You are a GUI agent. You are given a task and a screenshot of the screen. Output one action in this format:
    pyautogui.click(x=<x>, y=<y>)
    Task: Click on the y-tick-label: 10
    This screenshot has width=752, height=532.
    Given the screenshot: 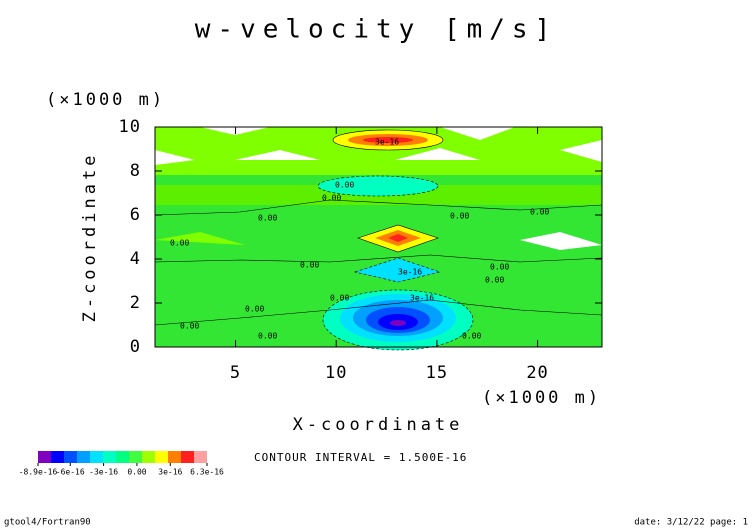 What is the action you would take?
    pyautogui.click(x=130, y=127)
    